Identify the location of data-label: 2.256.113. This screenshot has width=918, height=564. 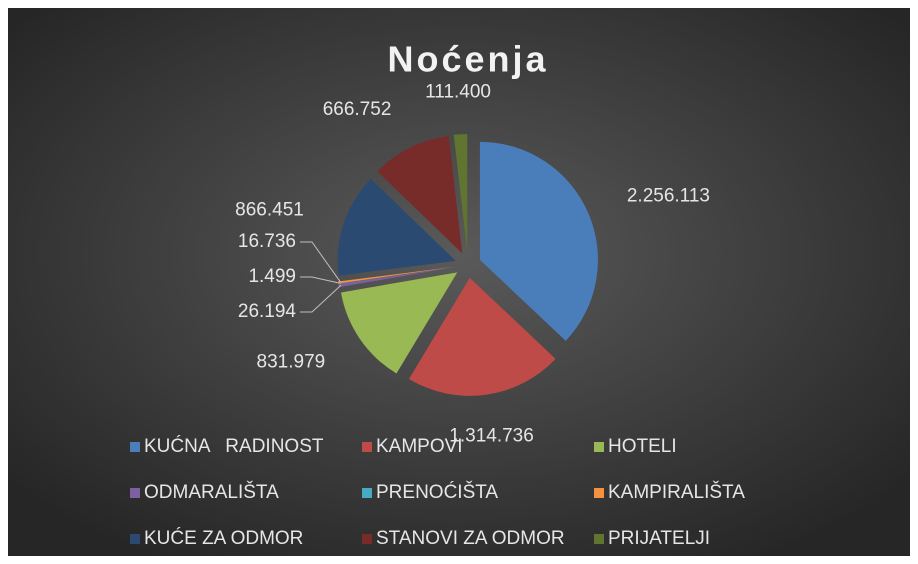
(668, 195).